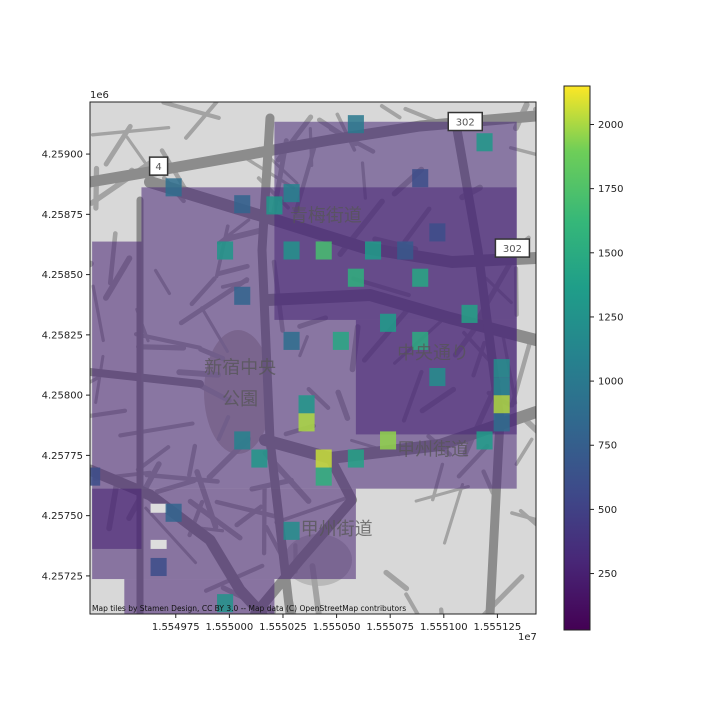 The image size is (720, 720). What do you see at coordinates (606, 350) in the screenshot?
I see `colorbar-ticks: 250 500 750 1000 1250 1500 1750 2000` at bounding box center [606, 350].